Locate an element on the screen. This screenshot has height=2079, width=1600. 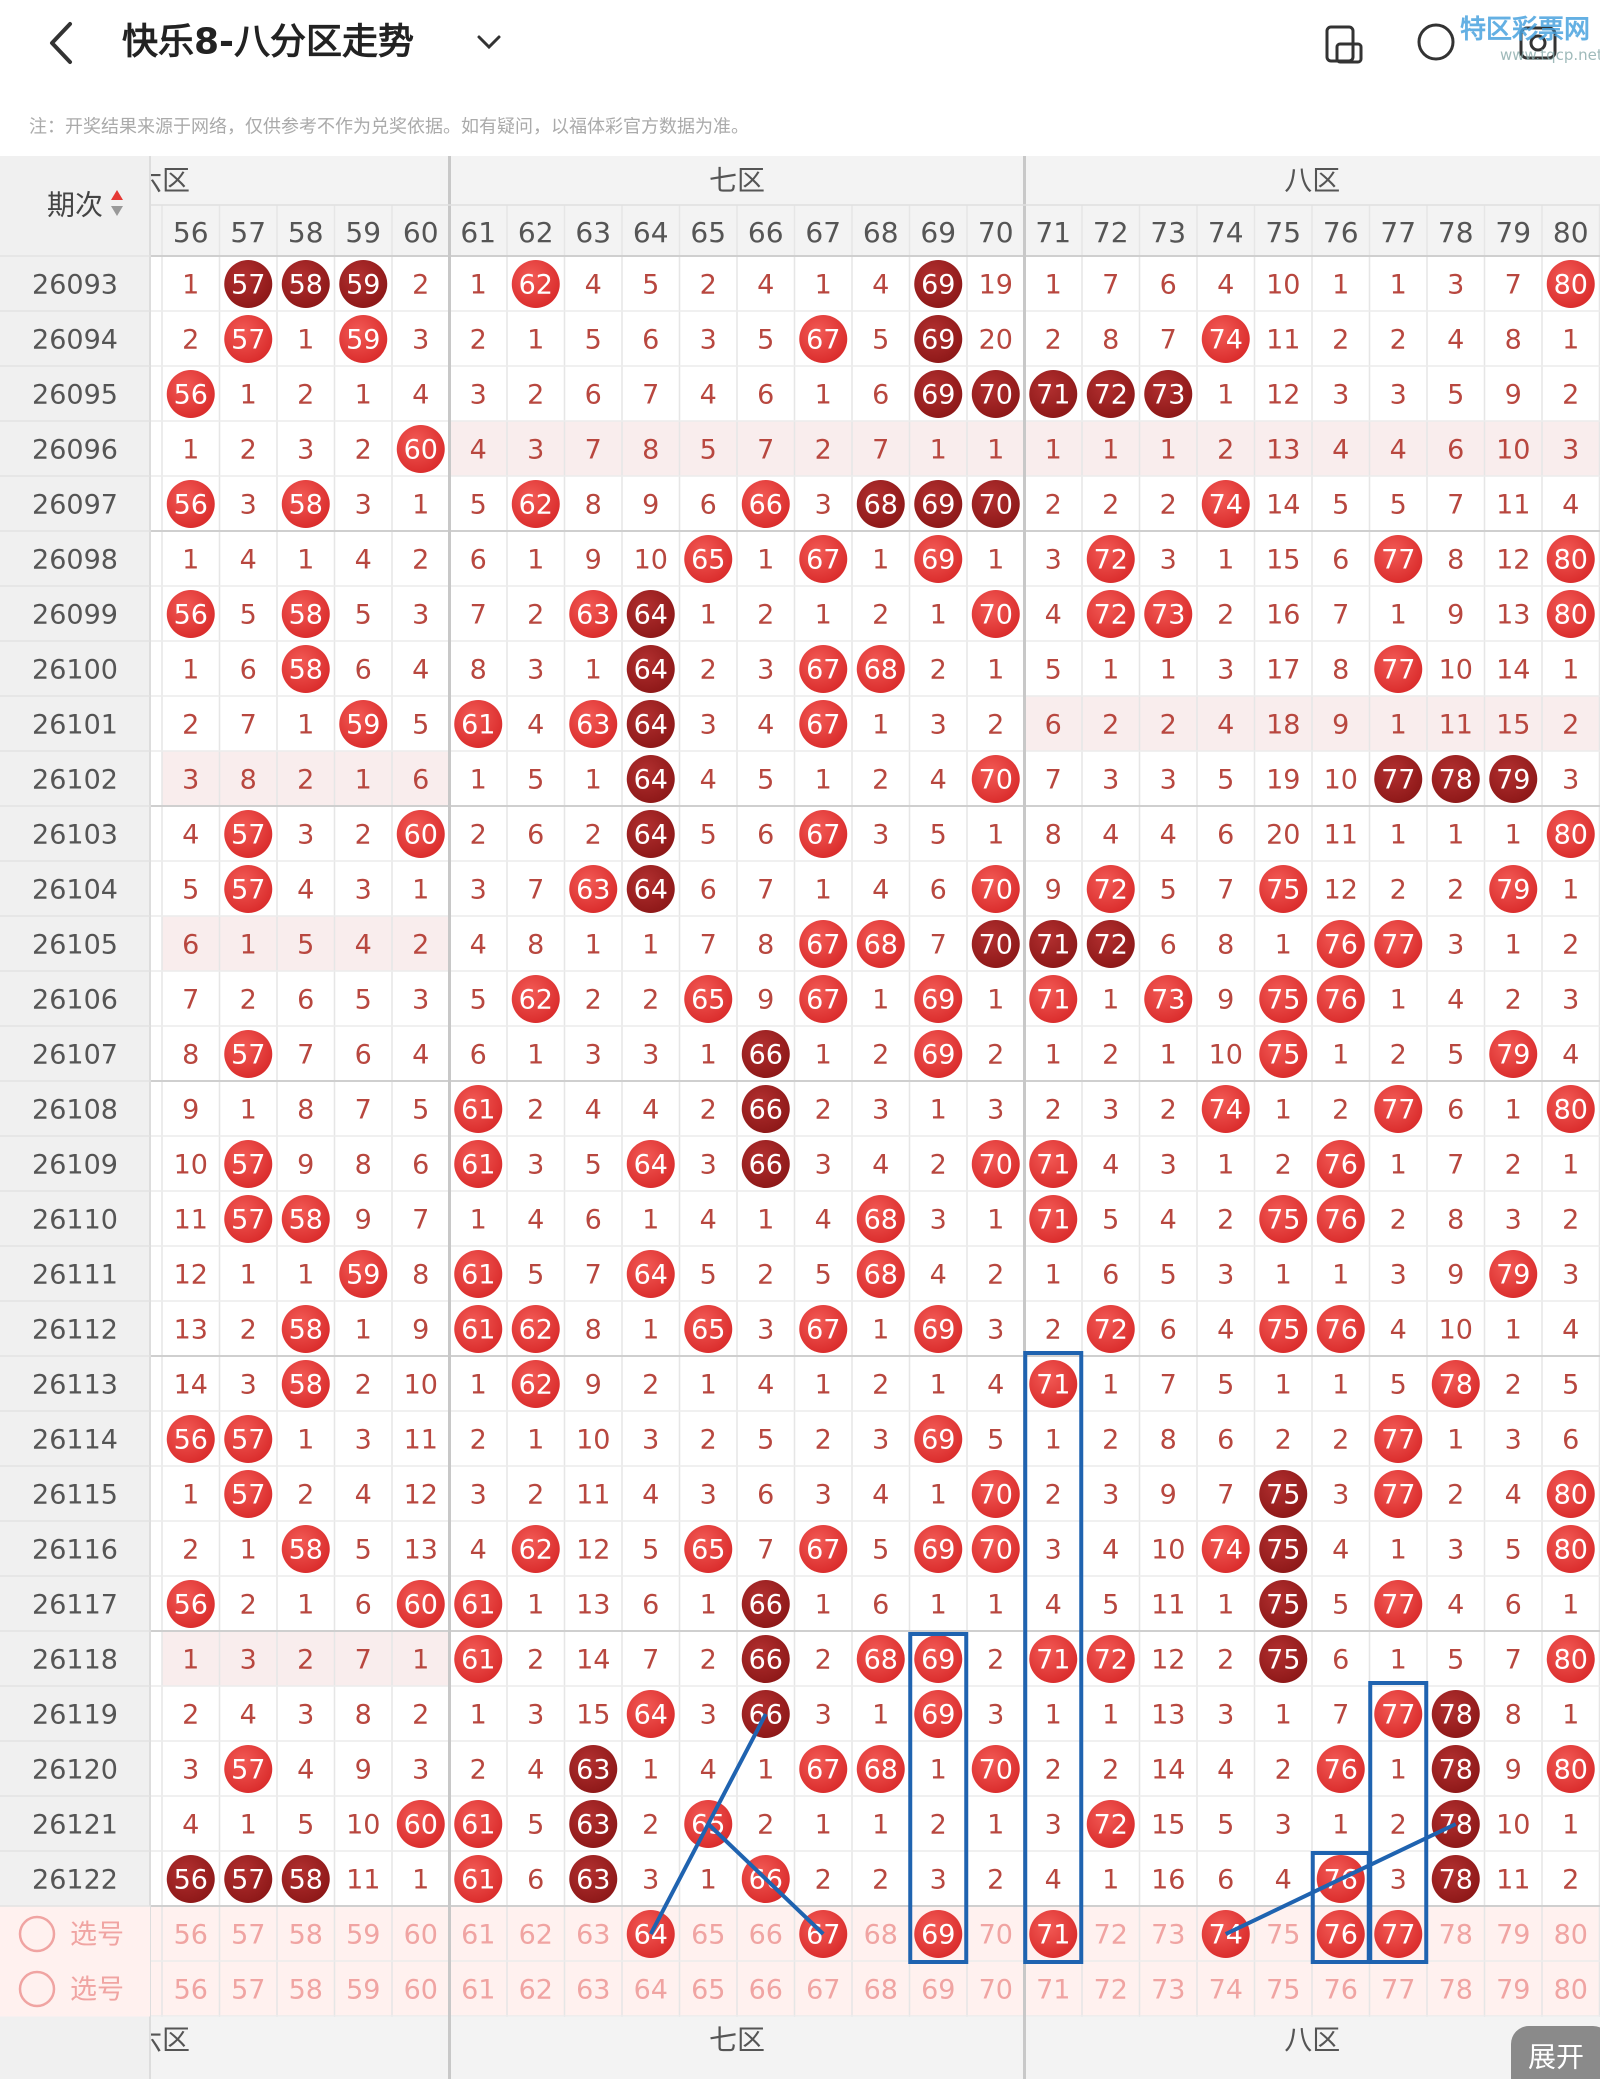
period: 26116 is located at coordinates (75, 1550).